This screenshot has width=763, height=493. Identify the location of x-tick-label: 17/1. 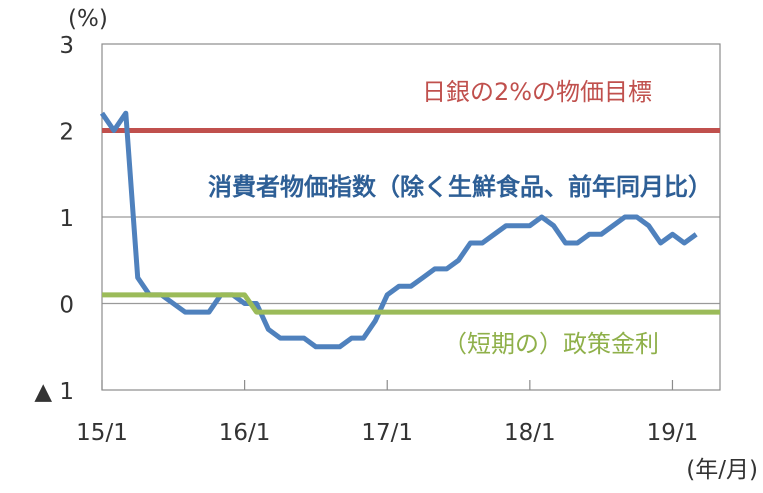
(387, 433).